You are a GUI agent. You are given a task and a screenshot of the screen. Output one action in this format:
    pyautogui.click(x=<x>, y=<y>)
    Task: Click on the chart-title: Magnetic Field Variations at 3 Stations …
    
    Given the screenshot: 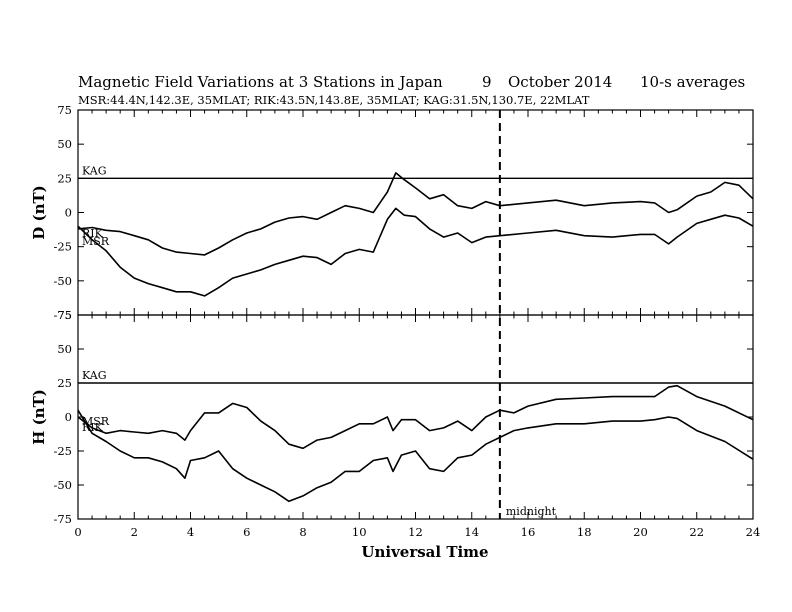 What is the action you would take?
    pyautogui.click(x=260, y=82)
    